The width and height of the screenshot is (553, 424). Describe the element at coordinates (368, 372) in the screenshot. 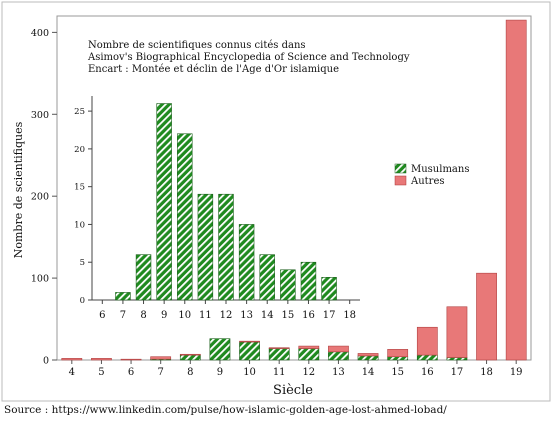

I see `main-x-tick-label: 14` at that location.